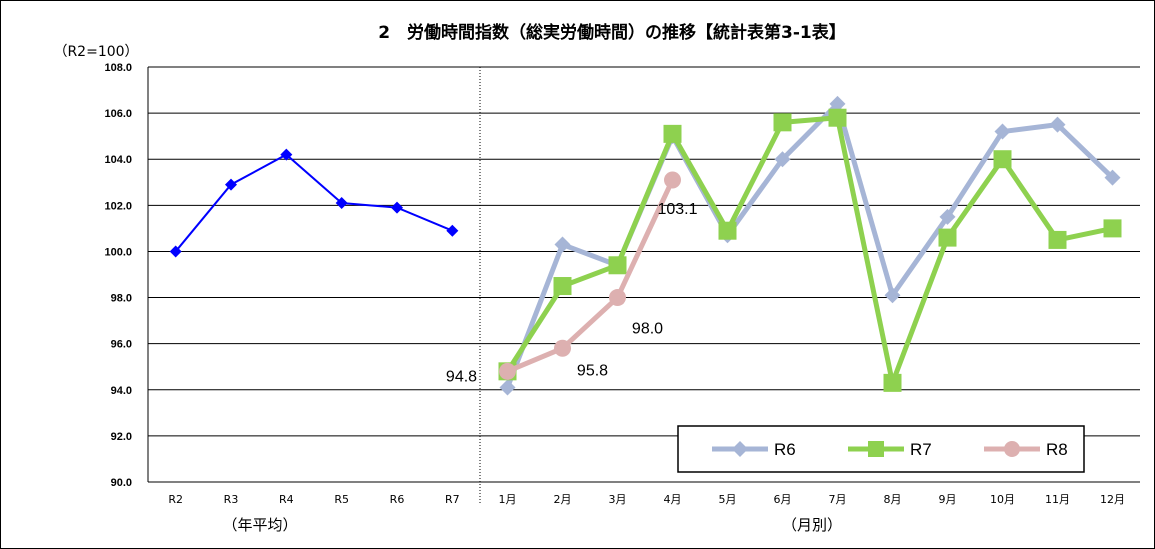 Image resolution: width=1155 pixels, height=549 pixels. Describe the element at coordinates (118, 206) in the screenshot. I see `y-tick-label: 102.0` at that location.